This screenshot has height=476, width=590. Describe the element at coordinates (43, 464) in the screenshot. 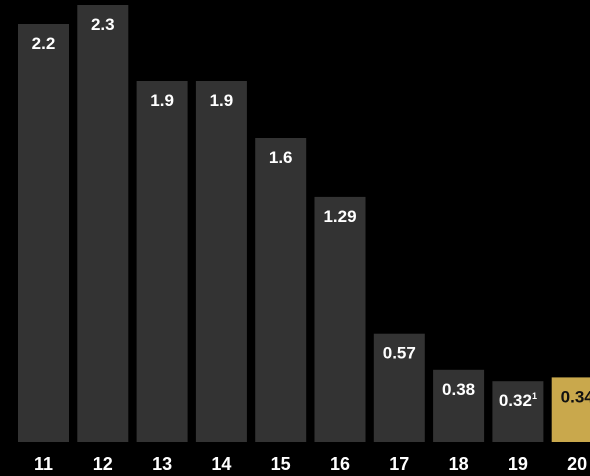

I see `x-tick-label-11: 11` at that location.